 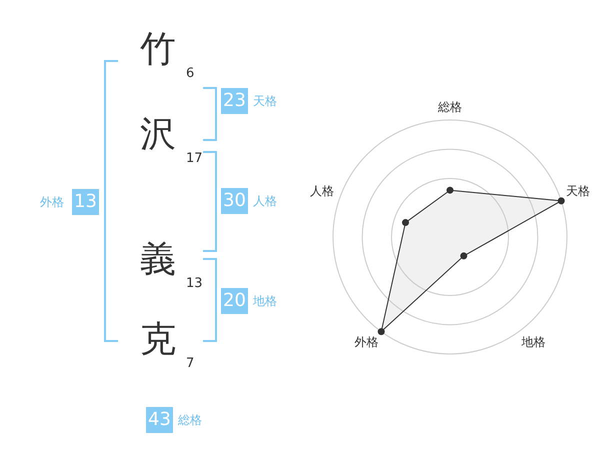 I want to click on spoke-label: 天格, so click(x=578, y=191).